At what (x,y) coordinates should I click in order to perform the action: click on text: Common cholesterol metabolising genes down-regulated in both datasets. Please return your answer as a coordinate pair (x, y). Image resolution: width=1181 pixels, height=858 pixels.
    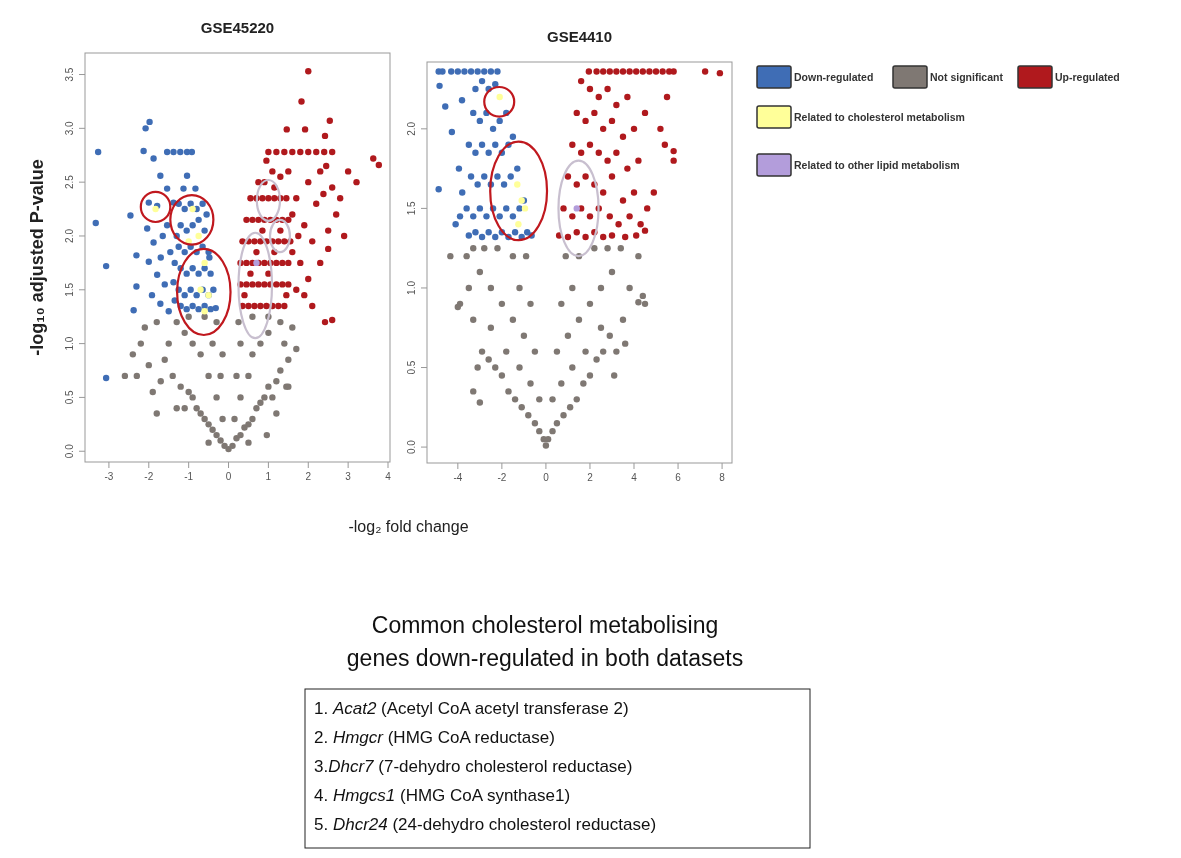
    Looking at the image, I should click on (545, 641).